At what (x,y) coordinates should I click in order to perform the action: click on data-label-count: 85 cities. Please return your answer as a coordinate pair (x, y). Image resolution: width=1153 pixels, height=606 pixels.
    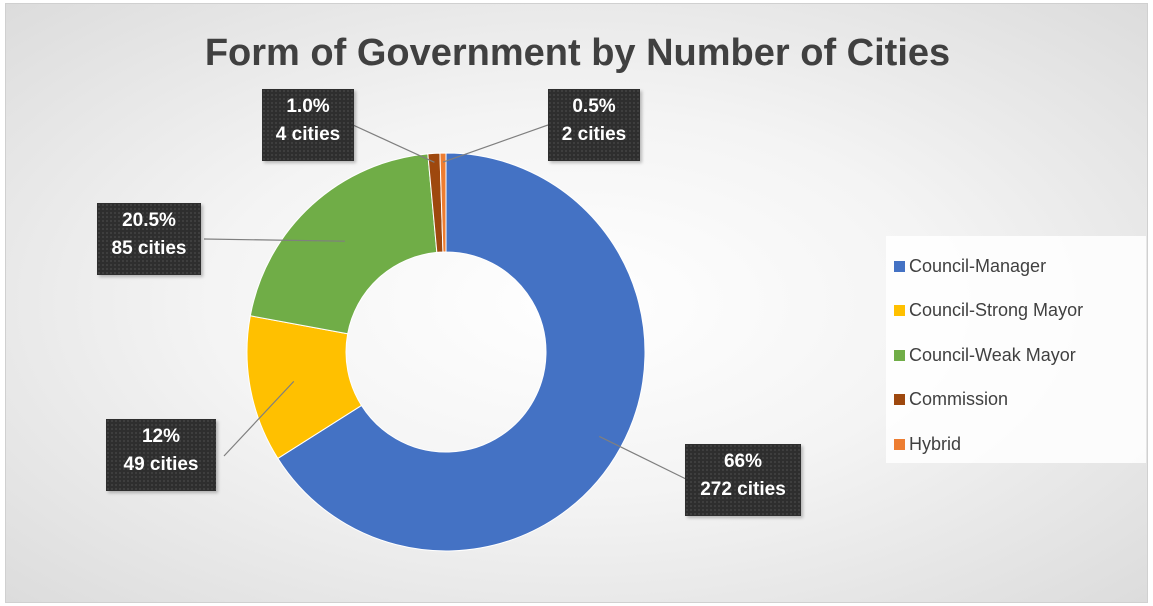
    Looking at the image, I should click on (149, 248).